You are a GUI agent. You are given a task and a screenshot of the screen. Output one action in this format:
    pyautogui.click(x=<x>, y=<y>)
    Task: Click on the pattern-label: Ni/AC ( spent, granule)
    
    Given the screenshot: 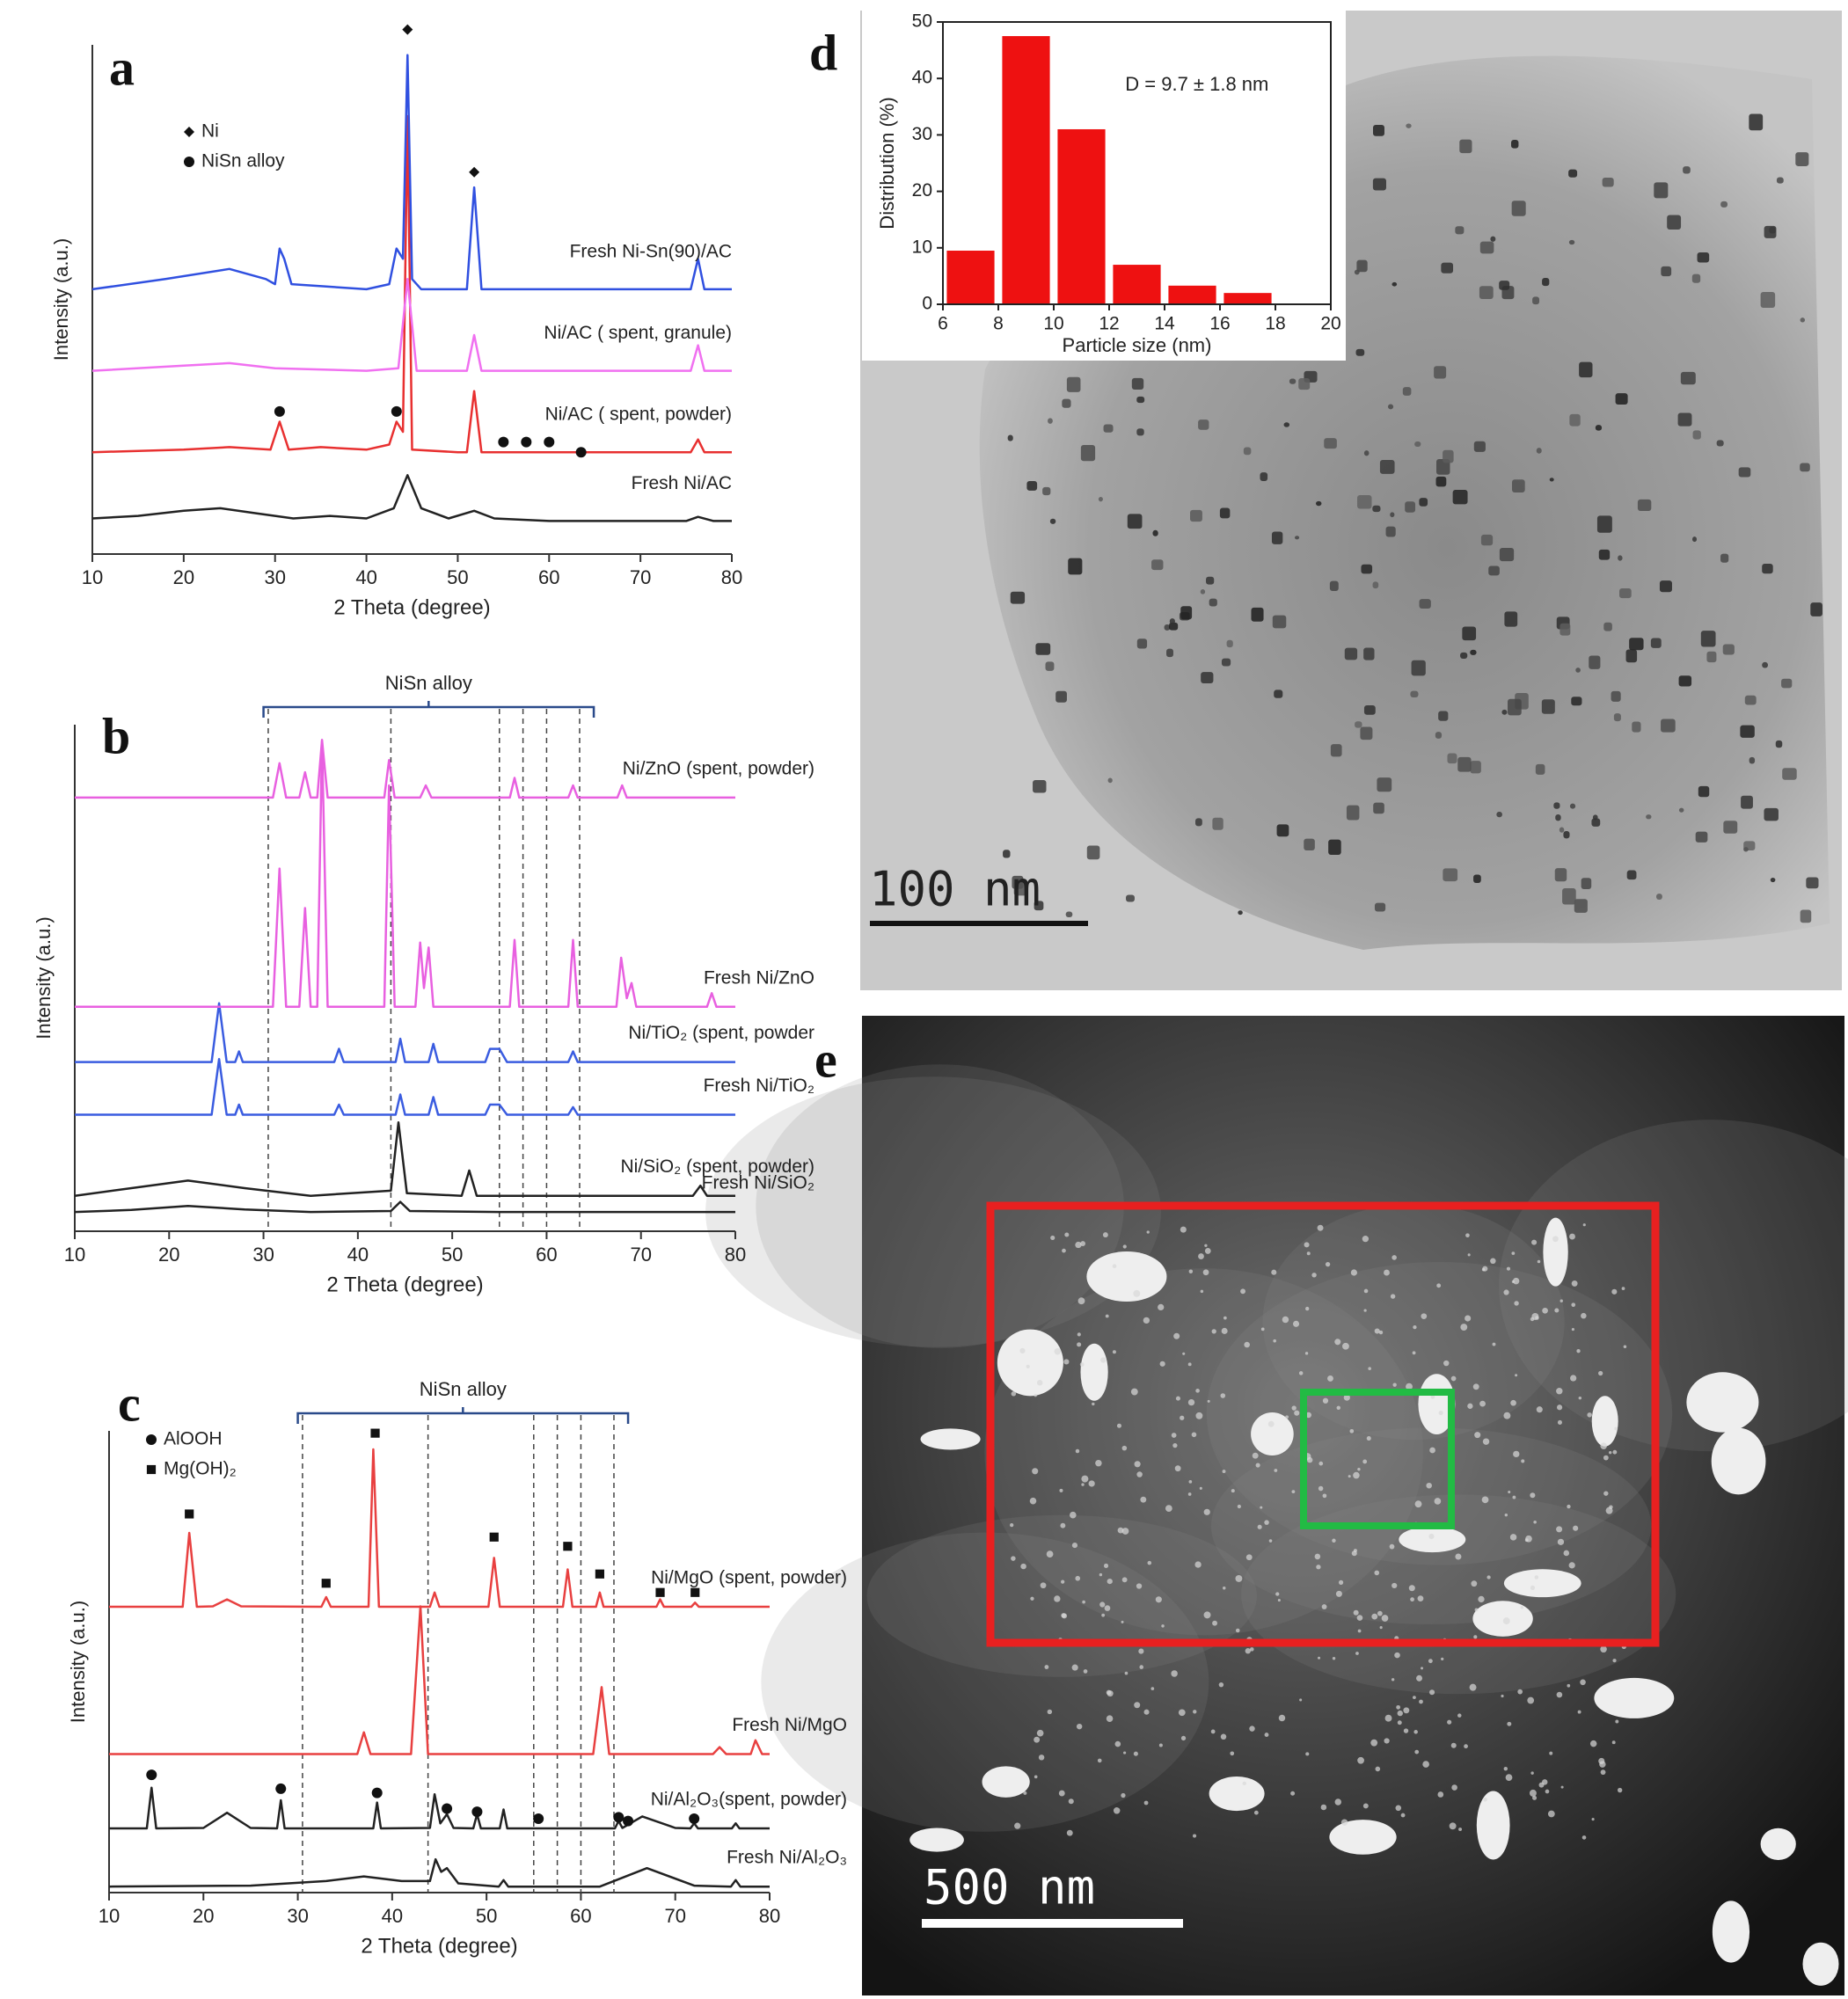 What is the action you would take?
    pyautogui.click(x=638, y=333)
    